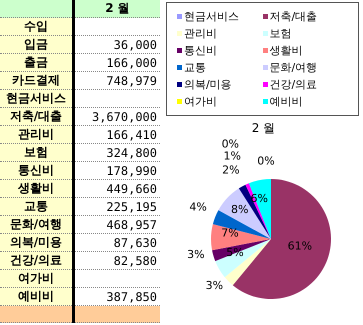  Describe the element at coordinates (37, 45) in the screenshot. I see `category-label: 입금` at that location.